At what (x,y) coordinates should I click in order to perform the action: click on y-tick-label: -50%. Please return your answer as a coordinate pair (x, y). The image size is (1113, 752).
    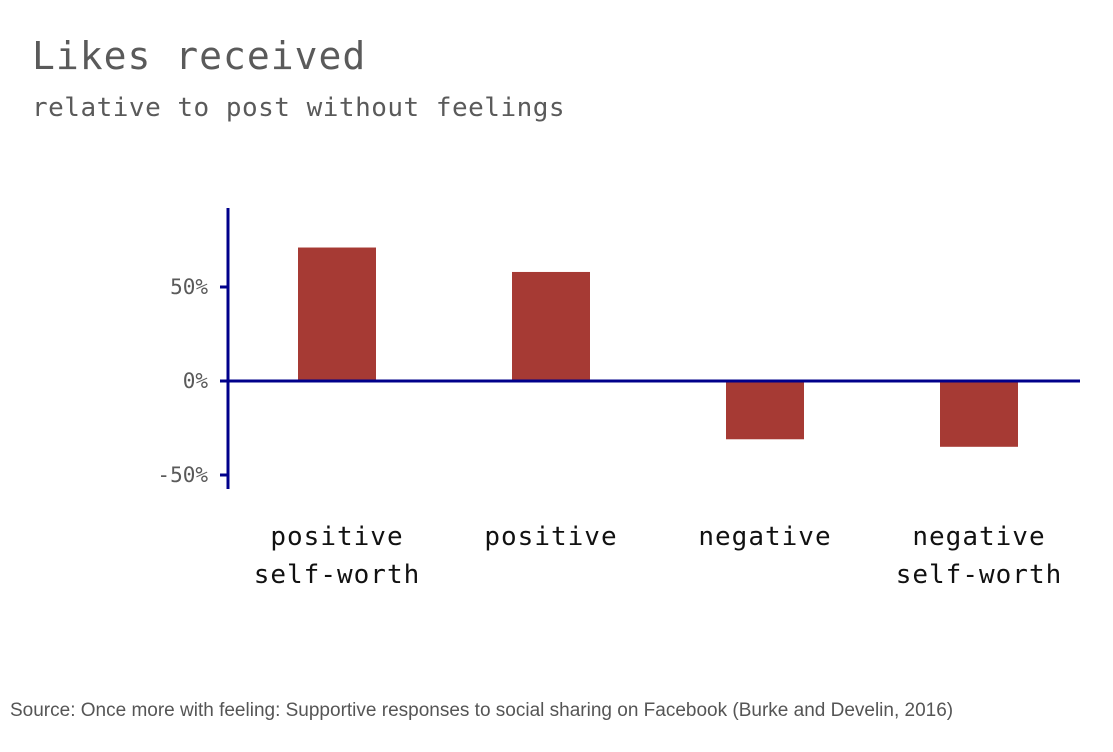
    Looking at the image, I should click on (182, 475).